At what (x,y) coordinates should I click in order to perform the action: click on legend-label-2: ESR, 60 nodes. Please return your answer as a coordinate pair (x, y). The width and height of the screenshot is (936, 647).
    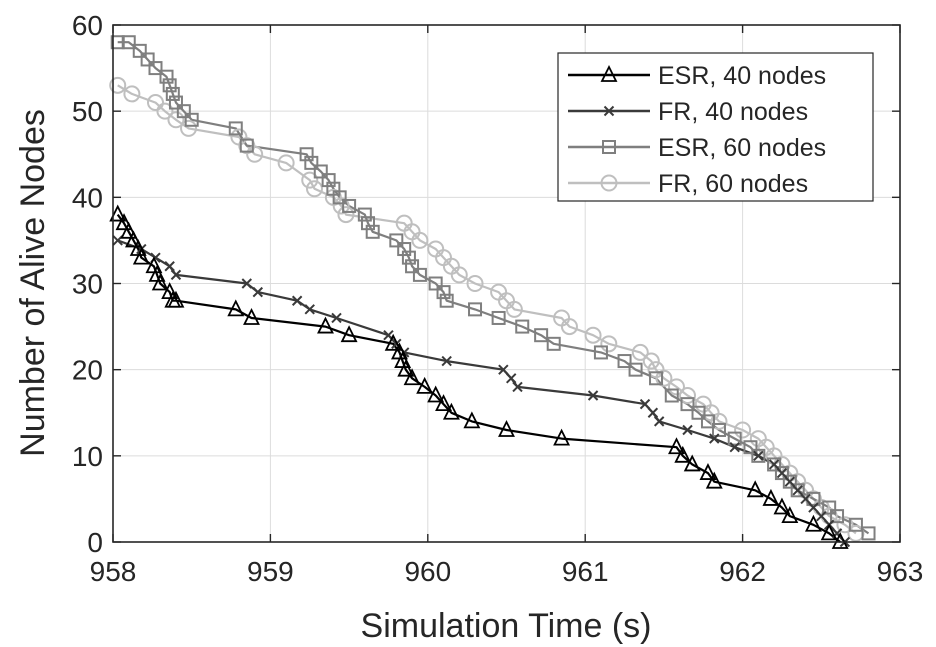
    Looking at the image, I should click on (742, 148).